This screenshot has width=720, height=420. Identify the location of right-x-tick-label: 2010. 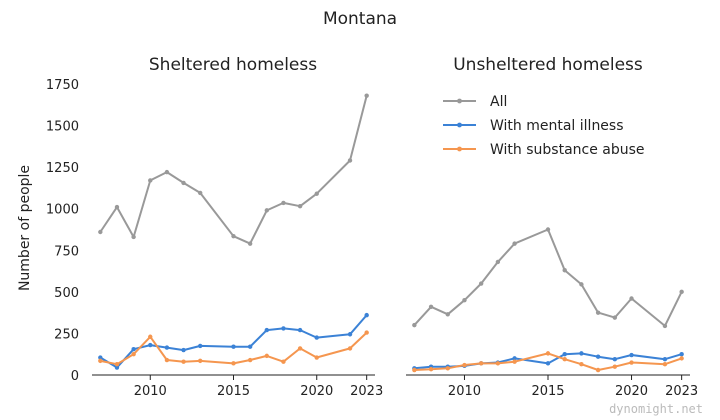
(464, 391).